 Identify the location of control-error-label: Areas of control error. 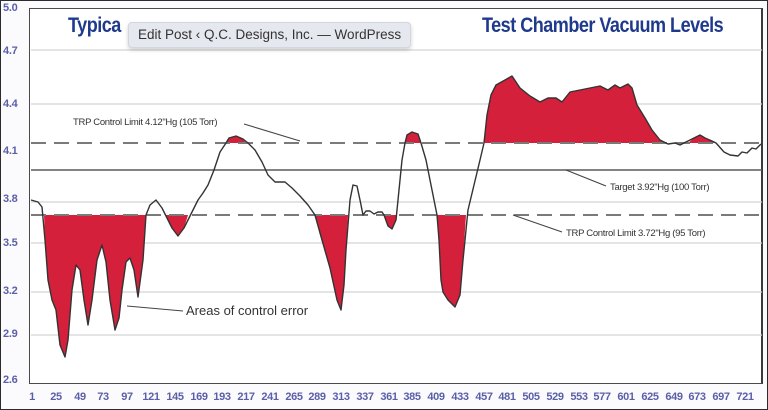
(247, 310).